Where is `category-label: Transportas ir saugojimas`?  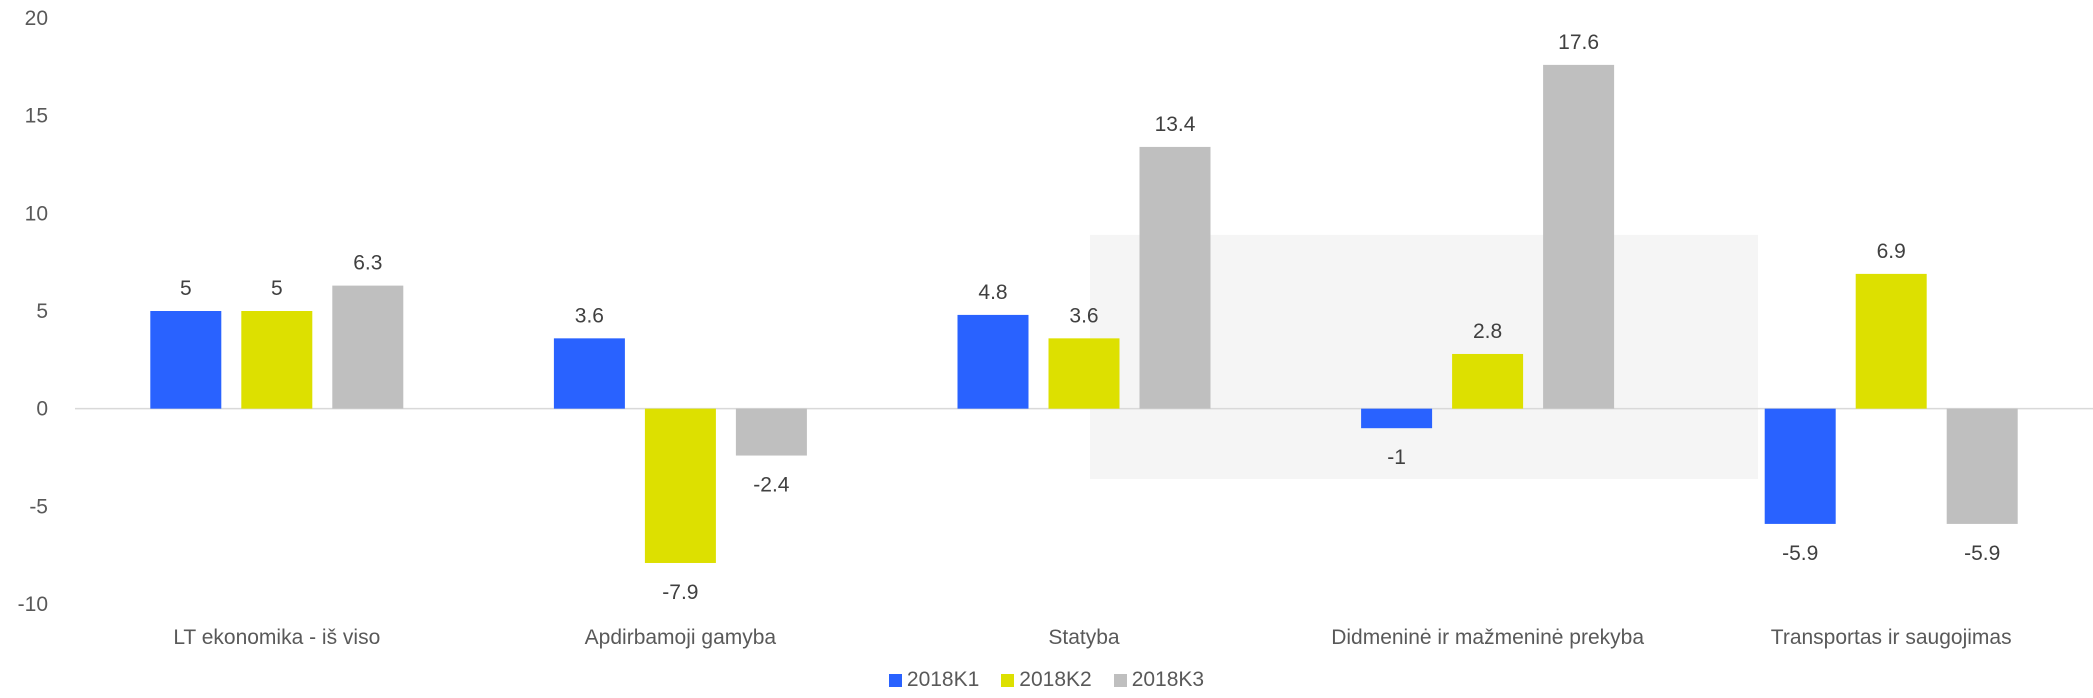
category-label: Transportas ir saugojimas is located at coordinates (1891, 637).